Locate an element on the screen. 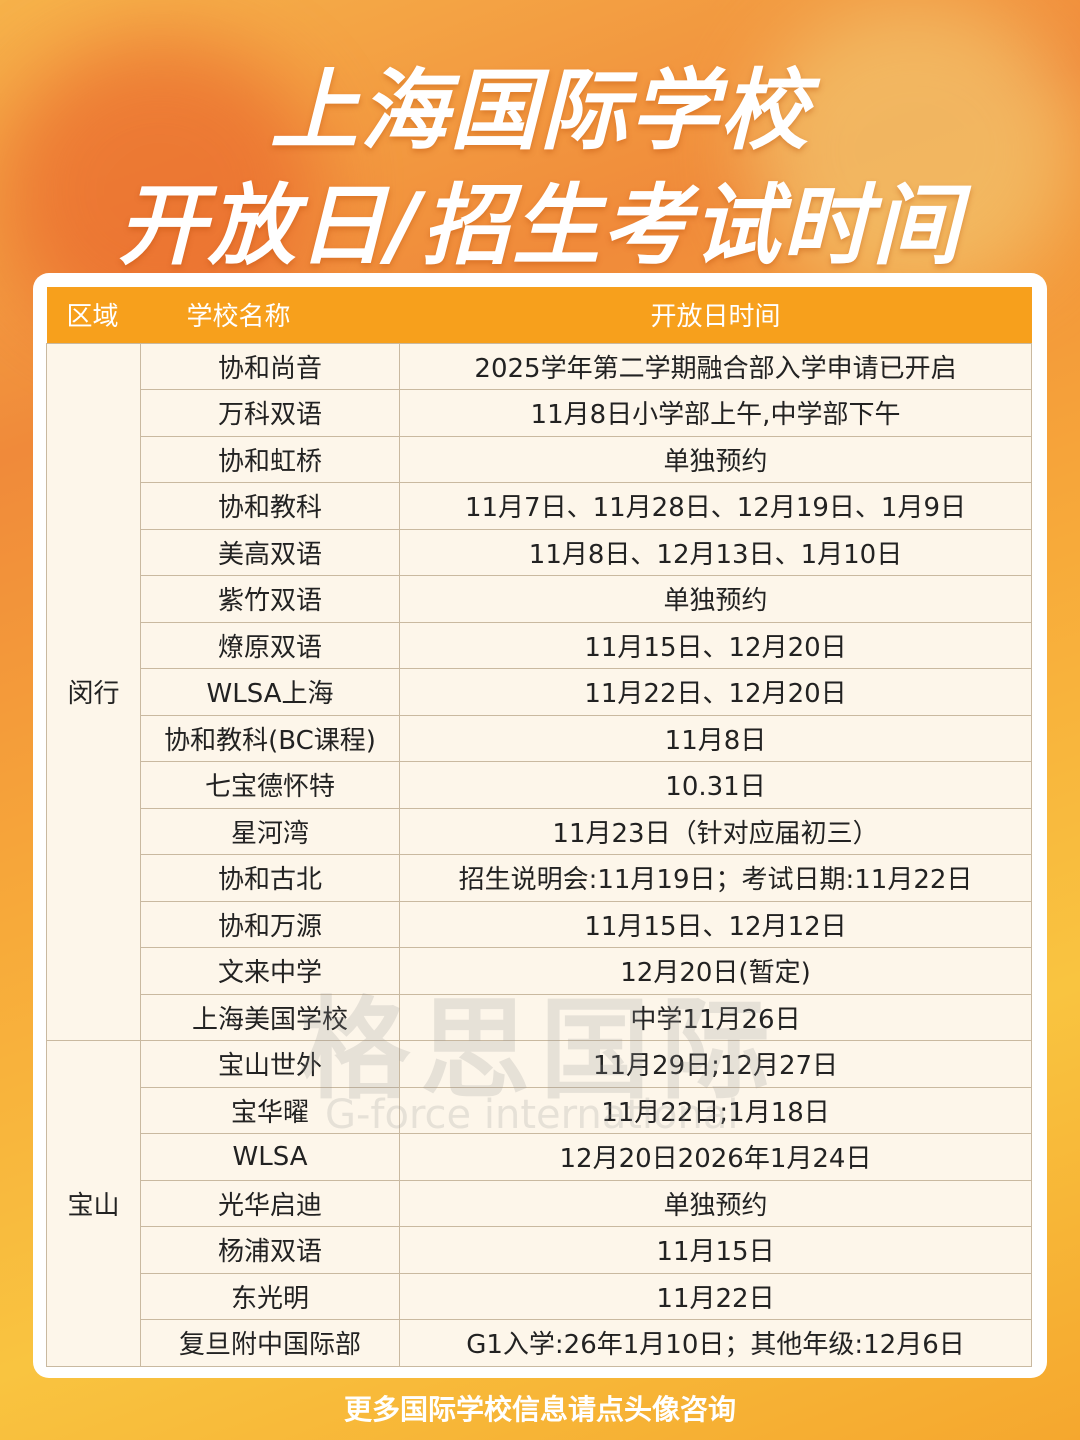 The width and height of the screenshot is (1080, 1440). table-row: 星河湾 11月23日（针对应届初三） is located at coordinates (539, 831).